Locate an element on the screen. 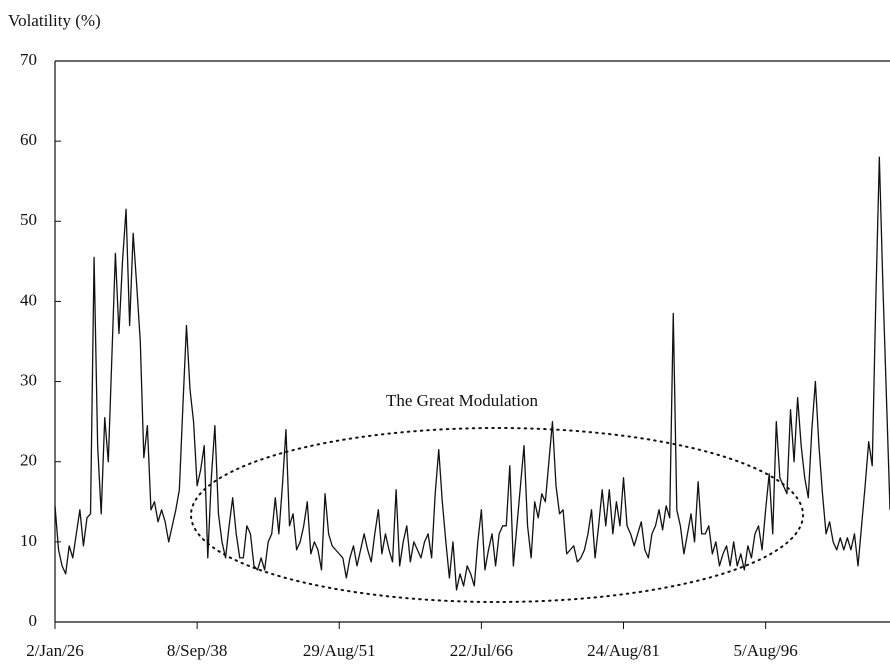 This screenshot has height=664, width=890. y-tick-label: 50 is located at coordinates (28, 219).